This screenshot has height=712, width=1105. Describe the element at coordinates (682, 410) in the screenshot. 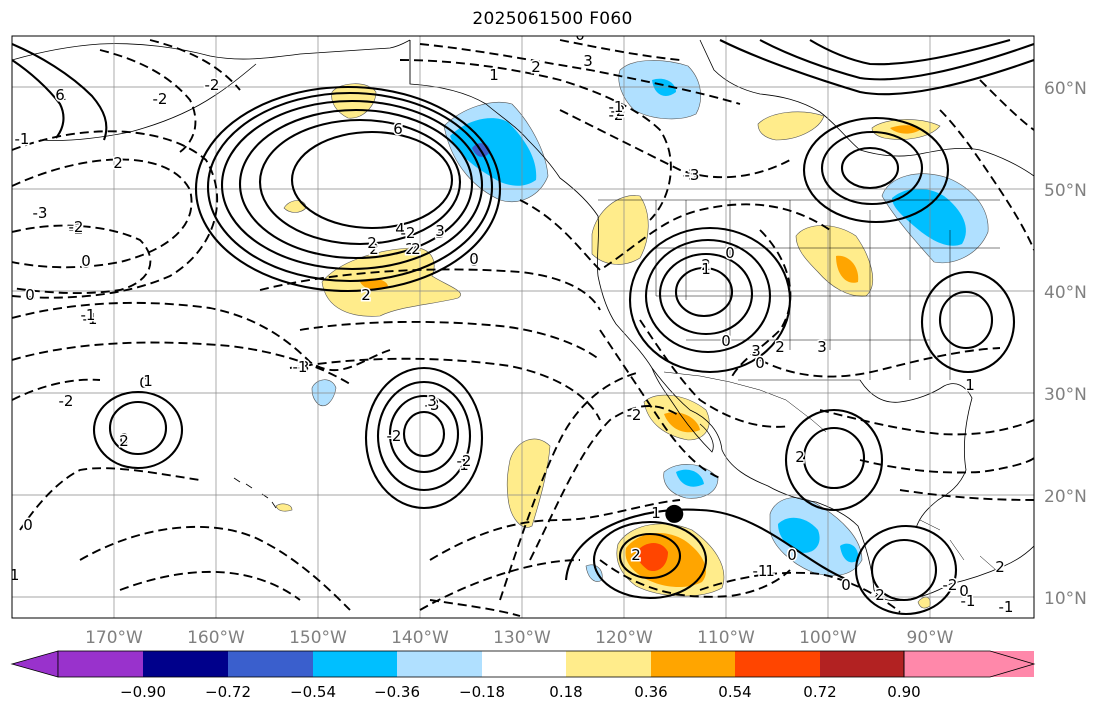

I see `coastline-baja` at that location.